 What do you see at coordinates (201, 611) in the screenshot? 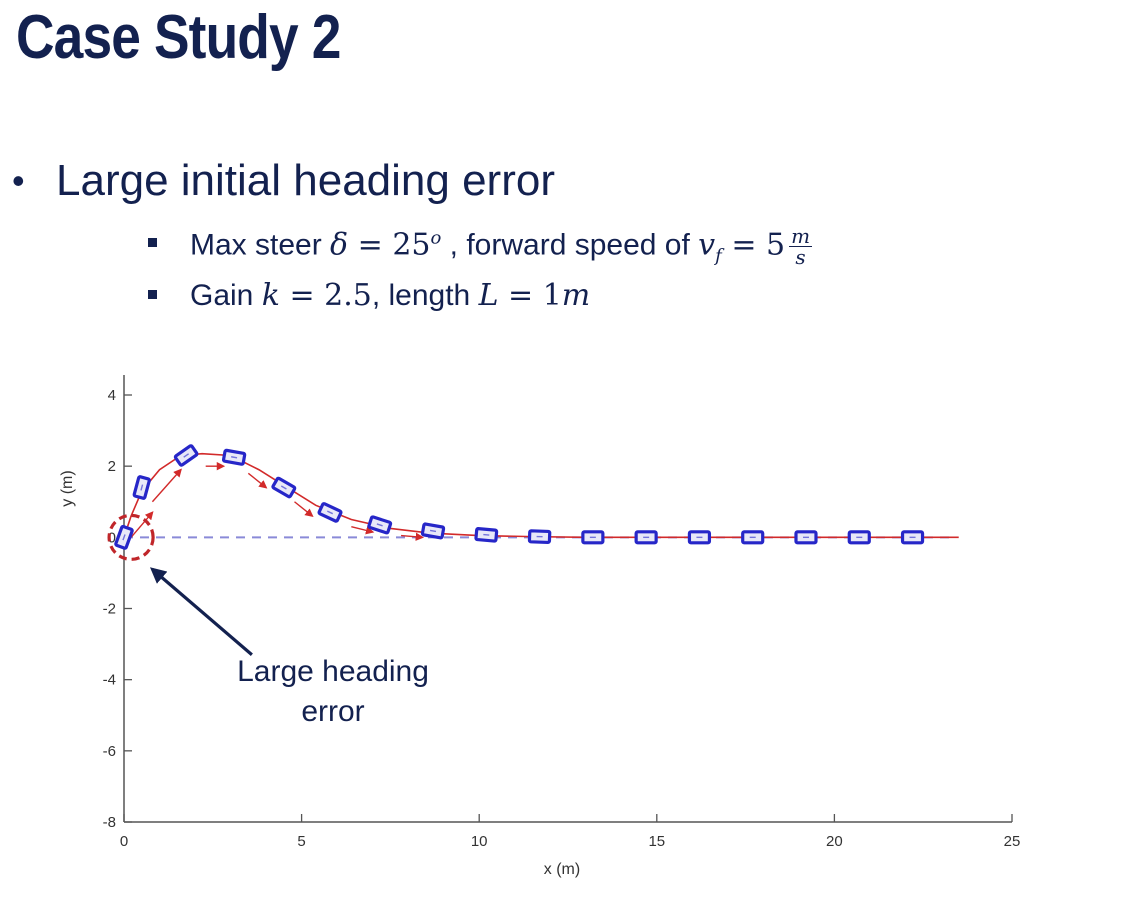
I see `annotation-arrow` at bounding box center [201, 611].